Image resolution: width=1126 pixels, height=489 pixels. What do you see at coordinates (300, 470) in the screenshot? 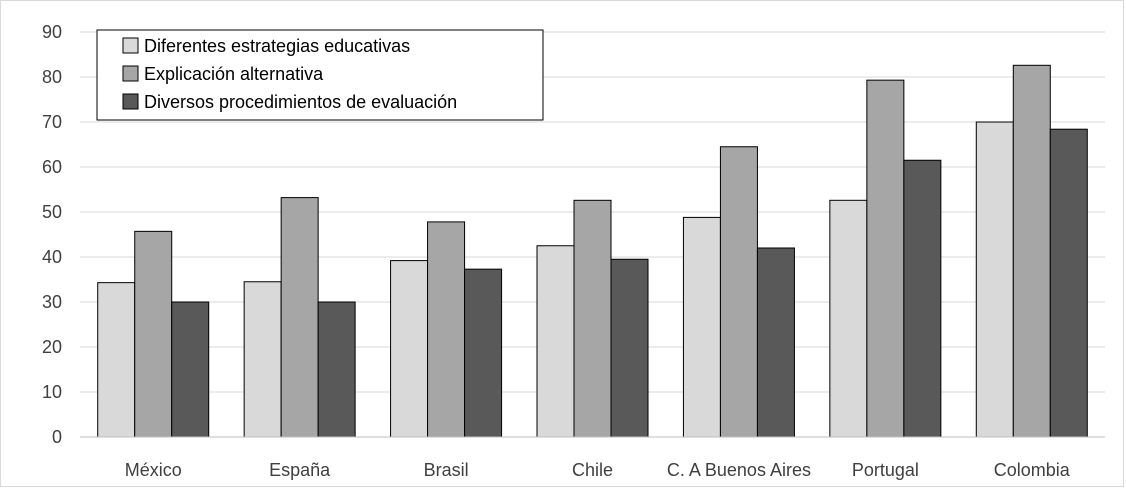
I see `x-tick-label: España` at bounding box center [300, 470].